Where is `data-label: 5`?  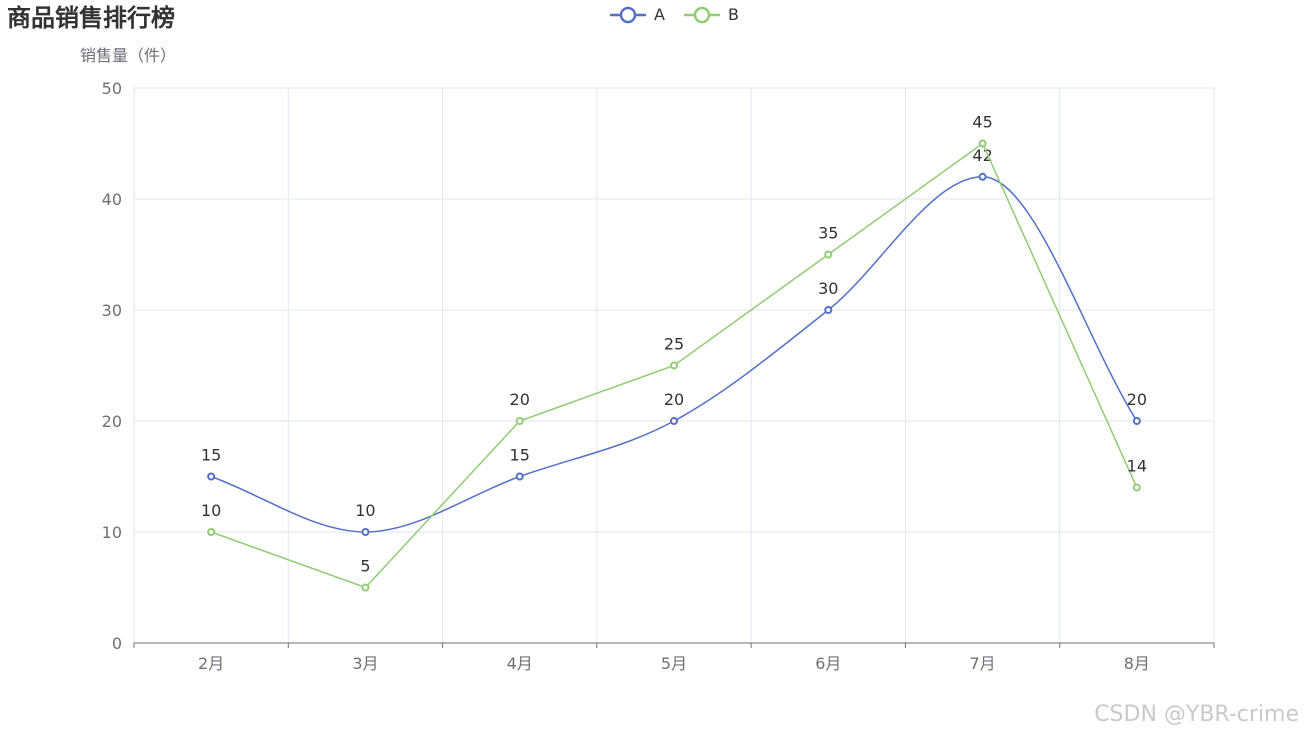 data-label: 5 is located at coordinates (365, 566).